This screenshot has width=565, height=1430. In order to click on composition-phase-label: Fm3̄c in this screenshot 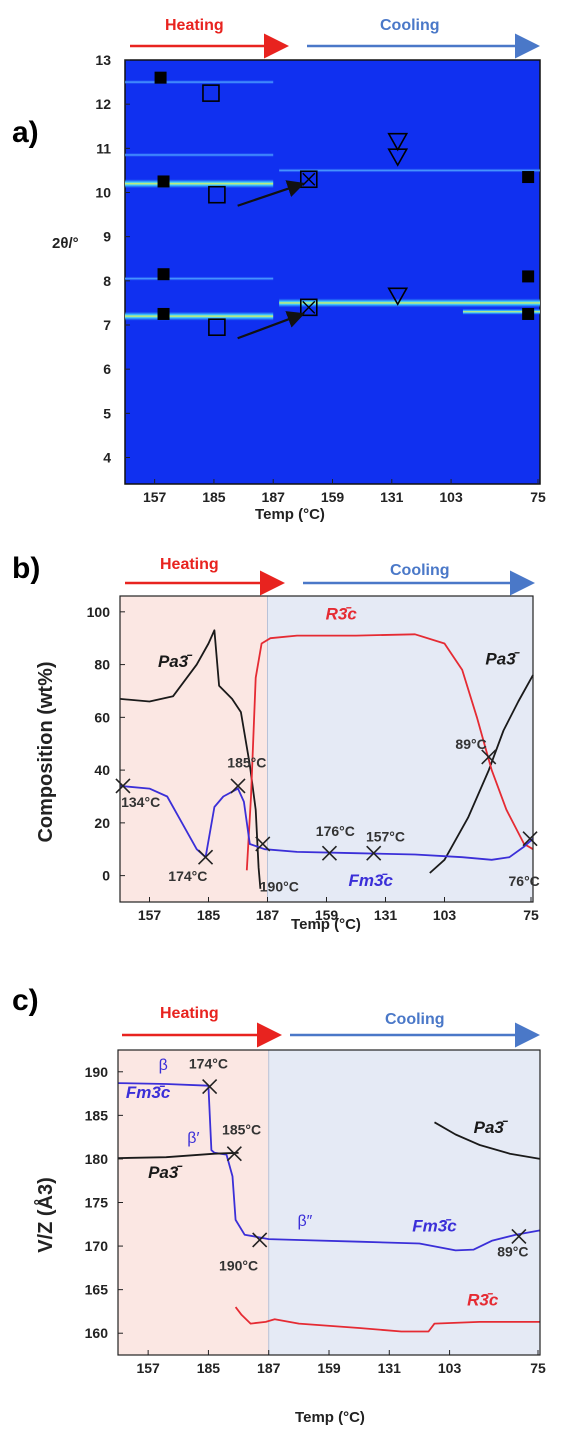, I will do `click(371, 880)`.